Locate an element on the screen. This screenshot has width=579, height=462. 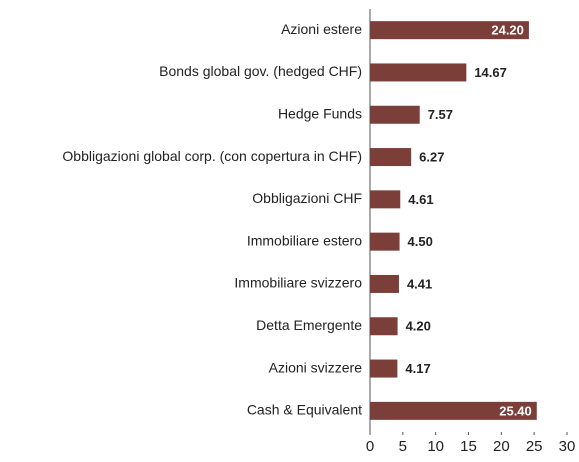
value-label: 14.67 is located at coordinates (490, 72).